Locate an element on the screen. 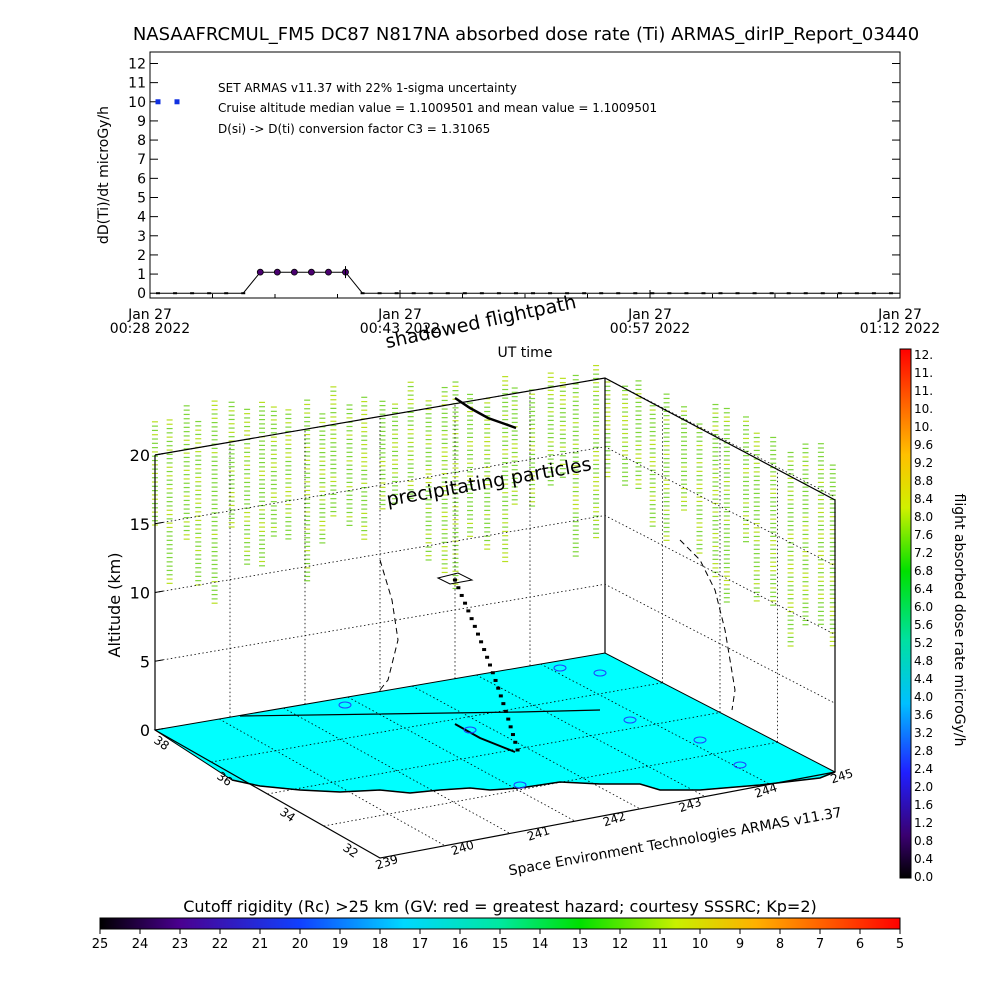 This screenshot has width=1000, height=1000. dose-colorbar-tick-label: 1.6 is located at coordinates (923, 805).